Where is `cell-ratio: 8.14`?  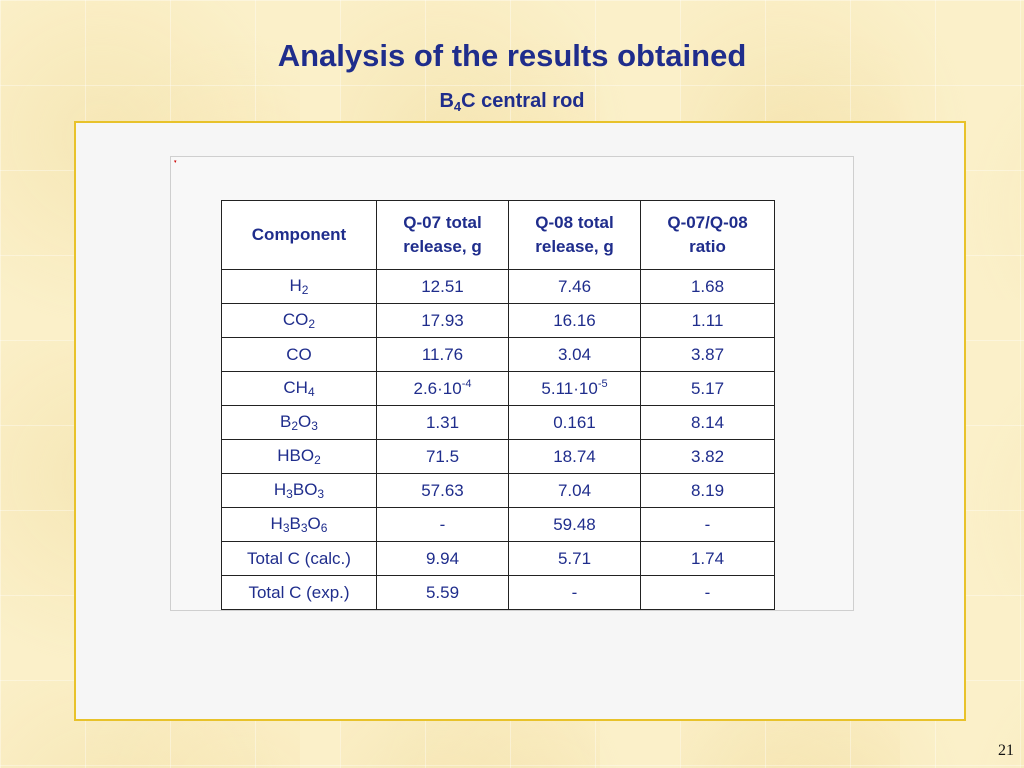 cell-ratio: 8.14 is located at coordinates (707, 422).